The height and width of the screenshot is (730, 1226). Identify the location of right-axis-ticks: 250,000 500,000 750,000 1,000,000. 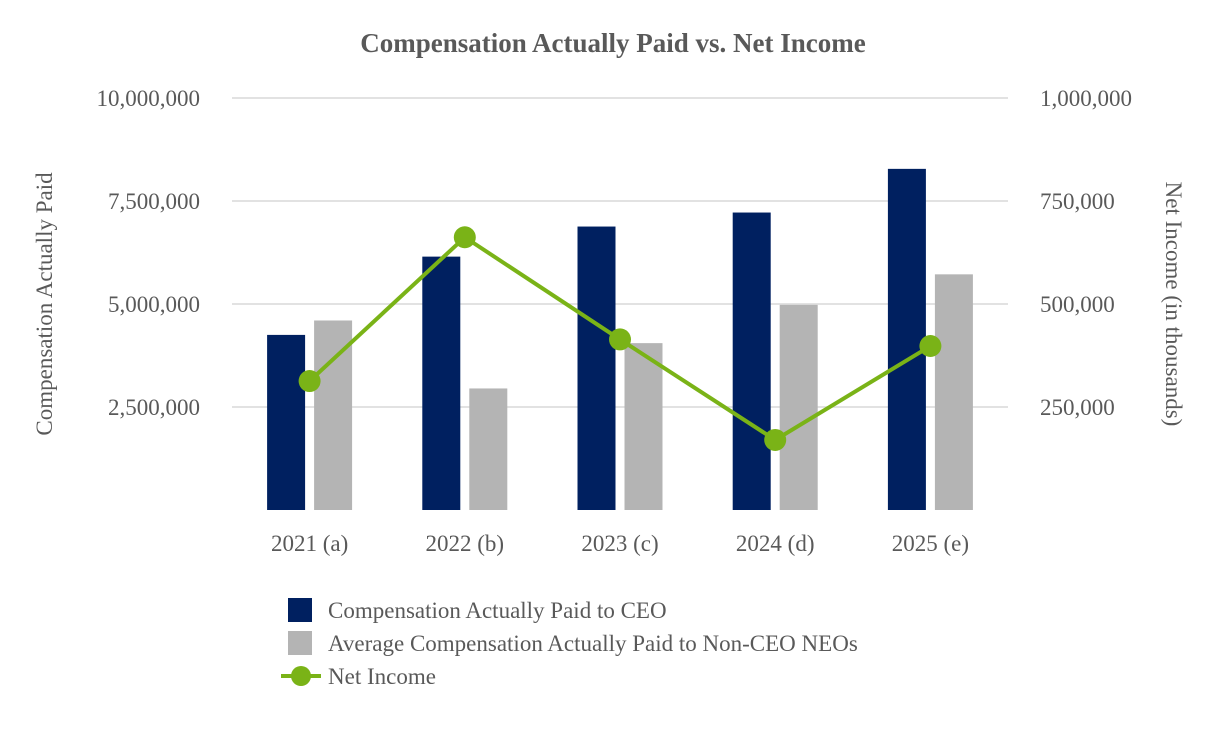
(1086, 253).